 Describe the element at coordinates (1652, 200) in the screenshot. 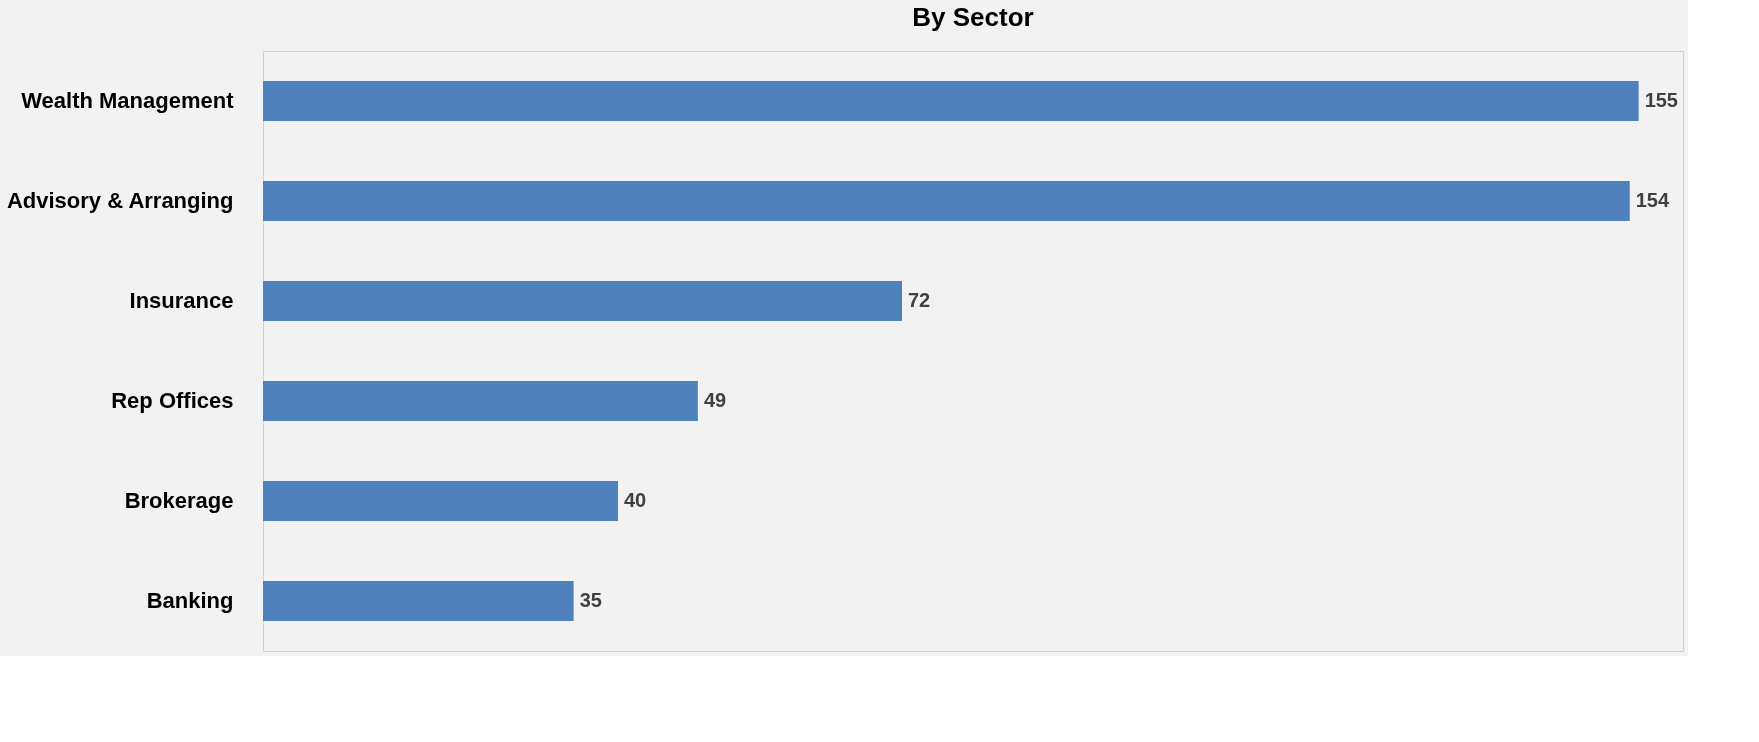

I see `data-label: 154` at that location.